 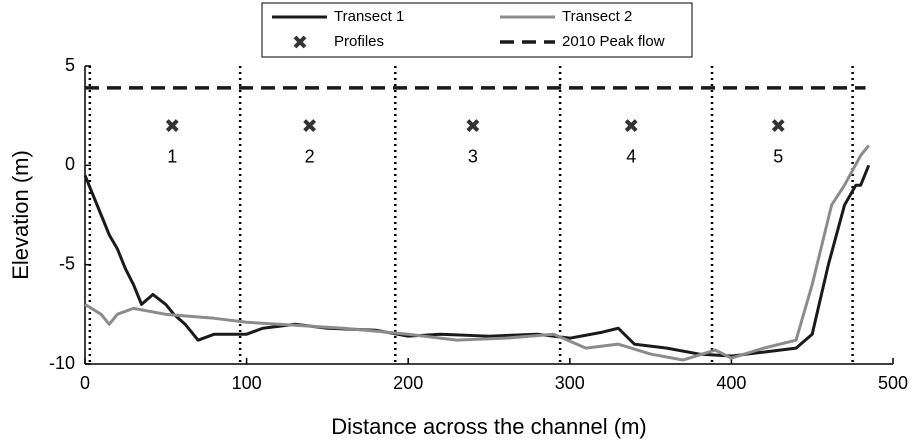 I want to click on legend-symbol, so click(x=300, y=42).